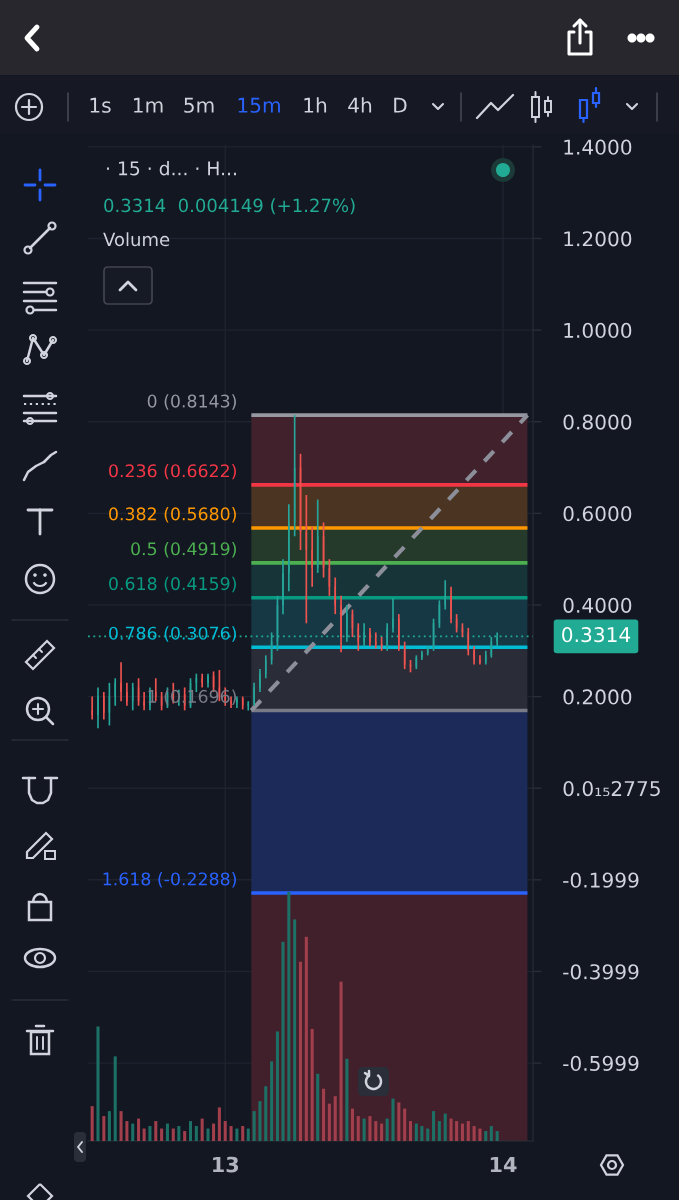  I want to click on ref-line-label: 0.5 (0.4919), so click(183, 549).